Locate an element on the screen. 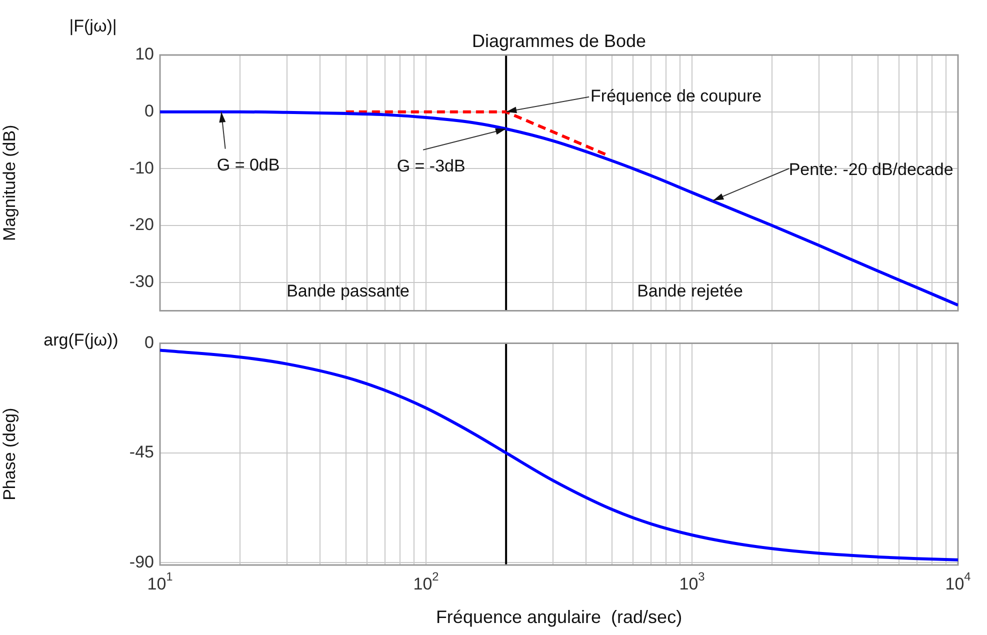 Image resolution: width=987 pixels, height=635 pixels. y-tick-label: -20 is located at coordinates (141, 224).